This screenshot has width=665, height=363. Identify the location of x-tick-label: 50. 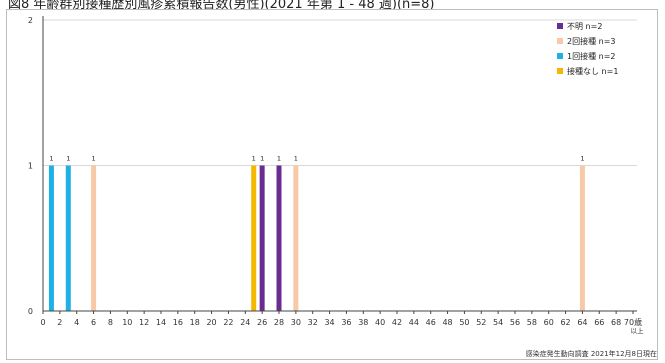
(464, 322).